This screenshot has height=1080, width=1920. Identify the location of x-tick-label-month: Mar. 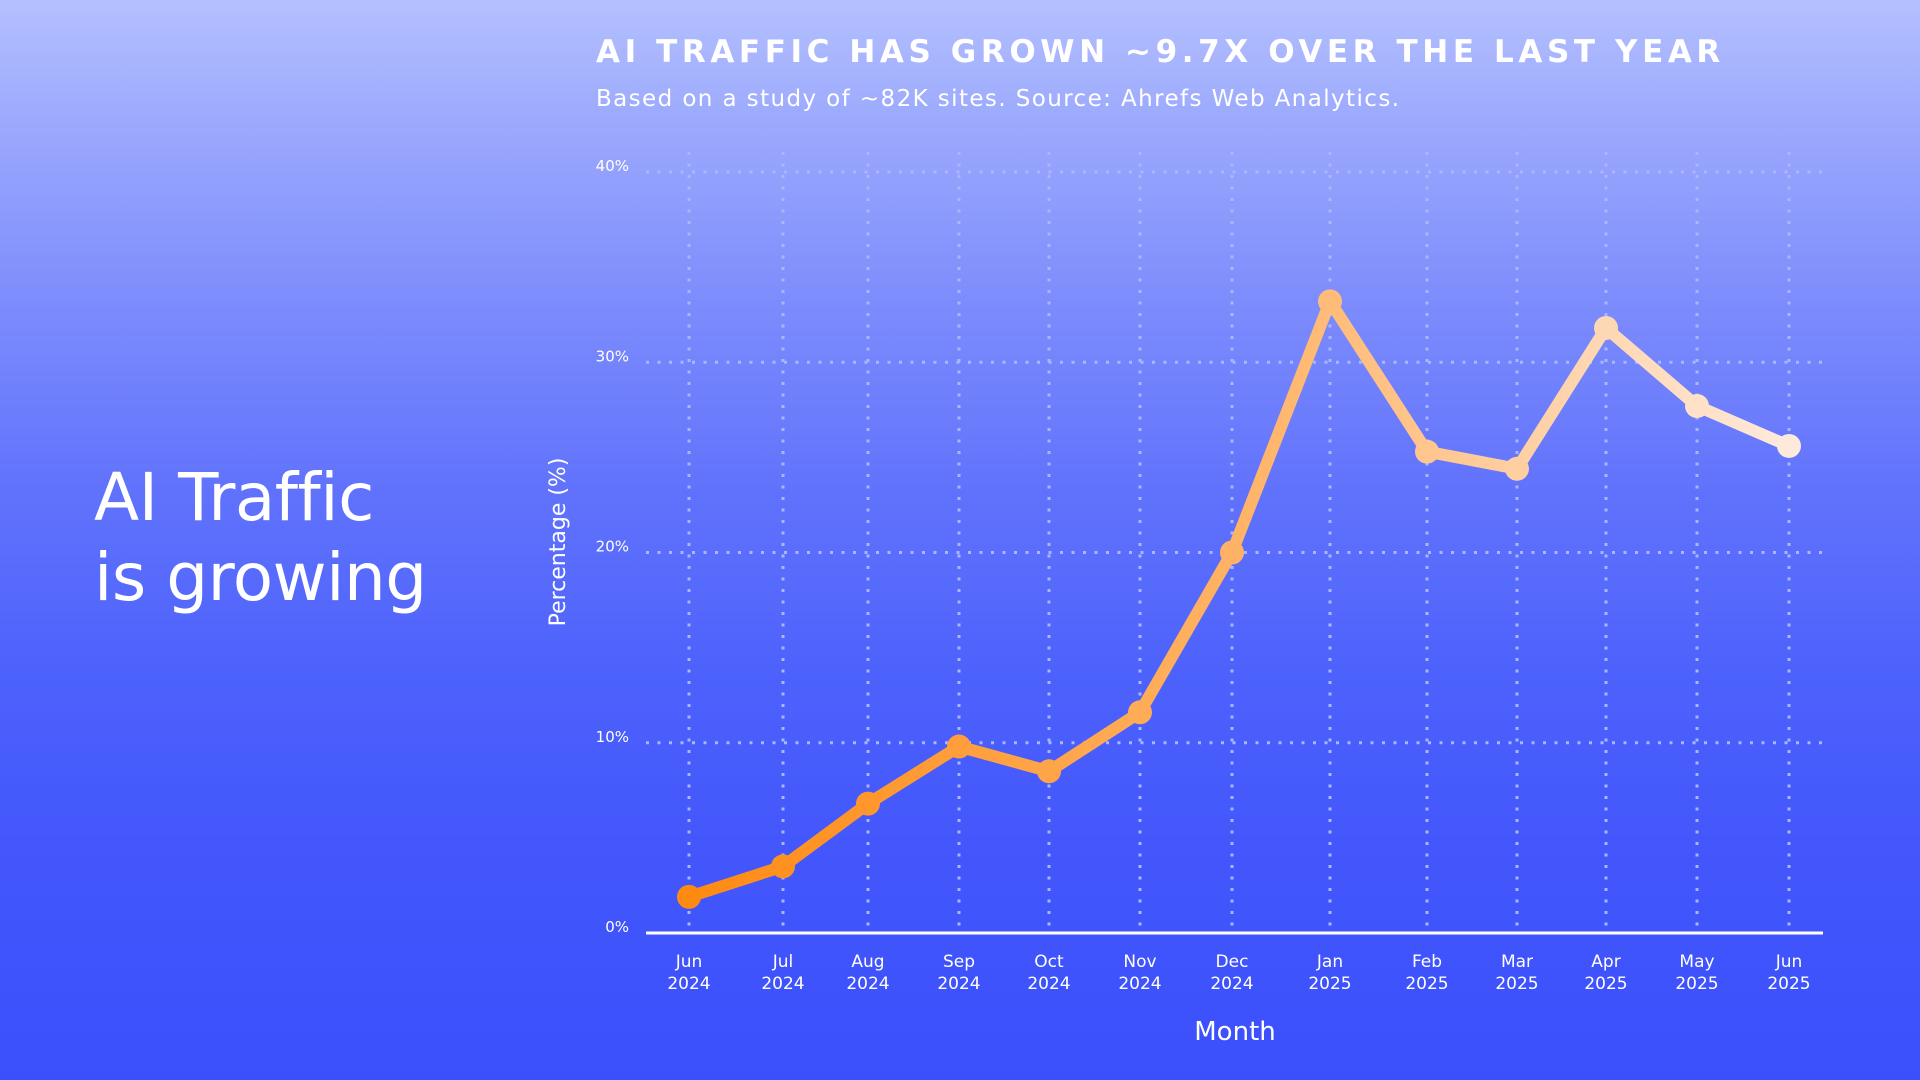
(1517, 962).